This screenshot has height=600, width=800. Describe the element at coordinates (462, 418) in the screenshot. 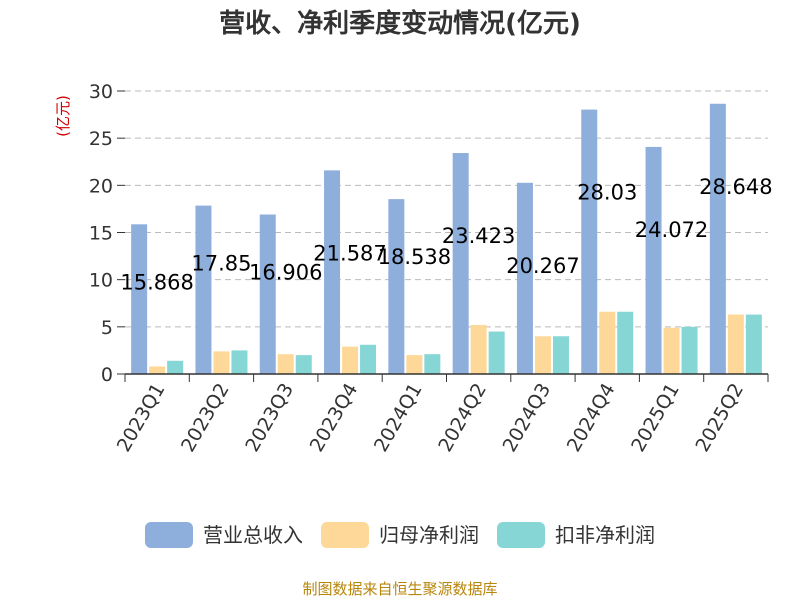

I see `x-tick-label: 2024Q2` at that location.